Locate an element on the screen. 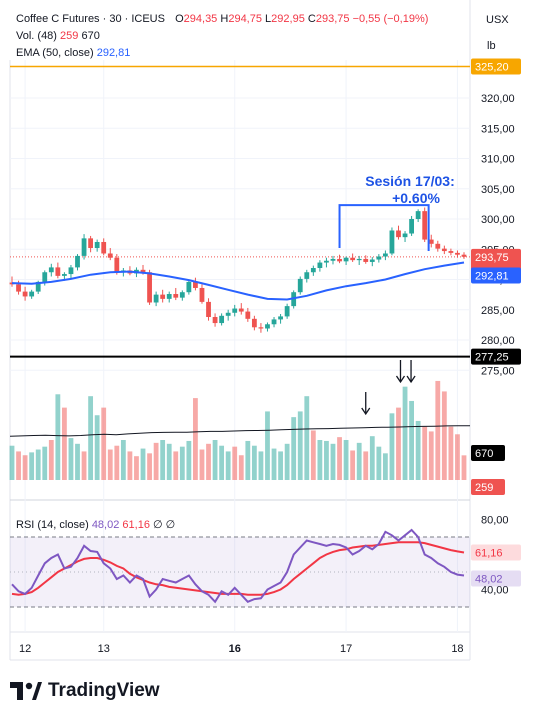 Image resolution: width=535 pixels, height=709 pixels. close-label: C is located at coordinates (311, 19).